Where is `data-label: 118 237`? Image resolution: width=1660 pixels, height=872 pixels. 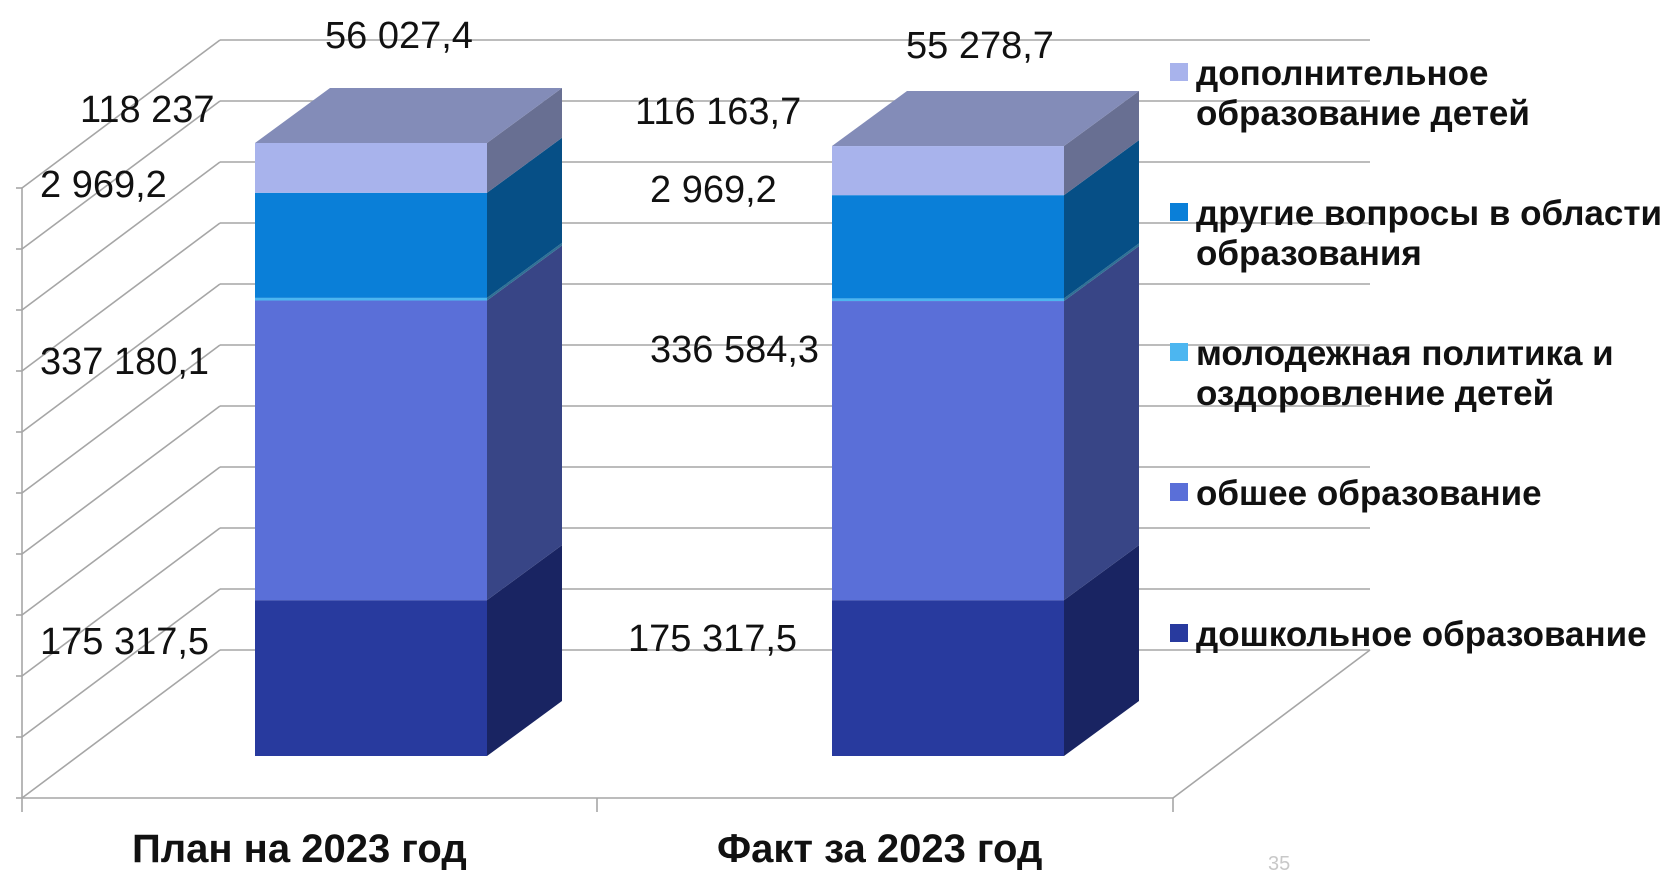
data-label: 118 237 is located at coordinates (147, 110).